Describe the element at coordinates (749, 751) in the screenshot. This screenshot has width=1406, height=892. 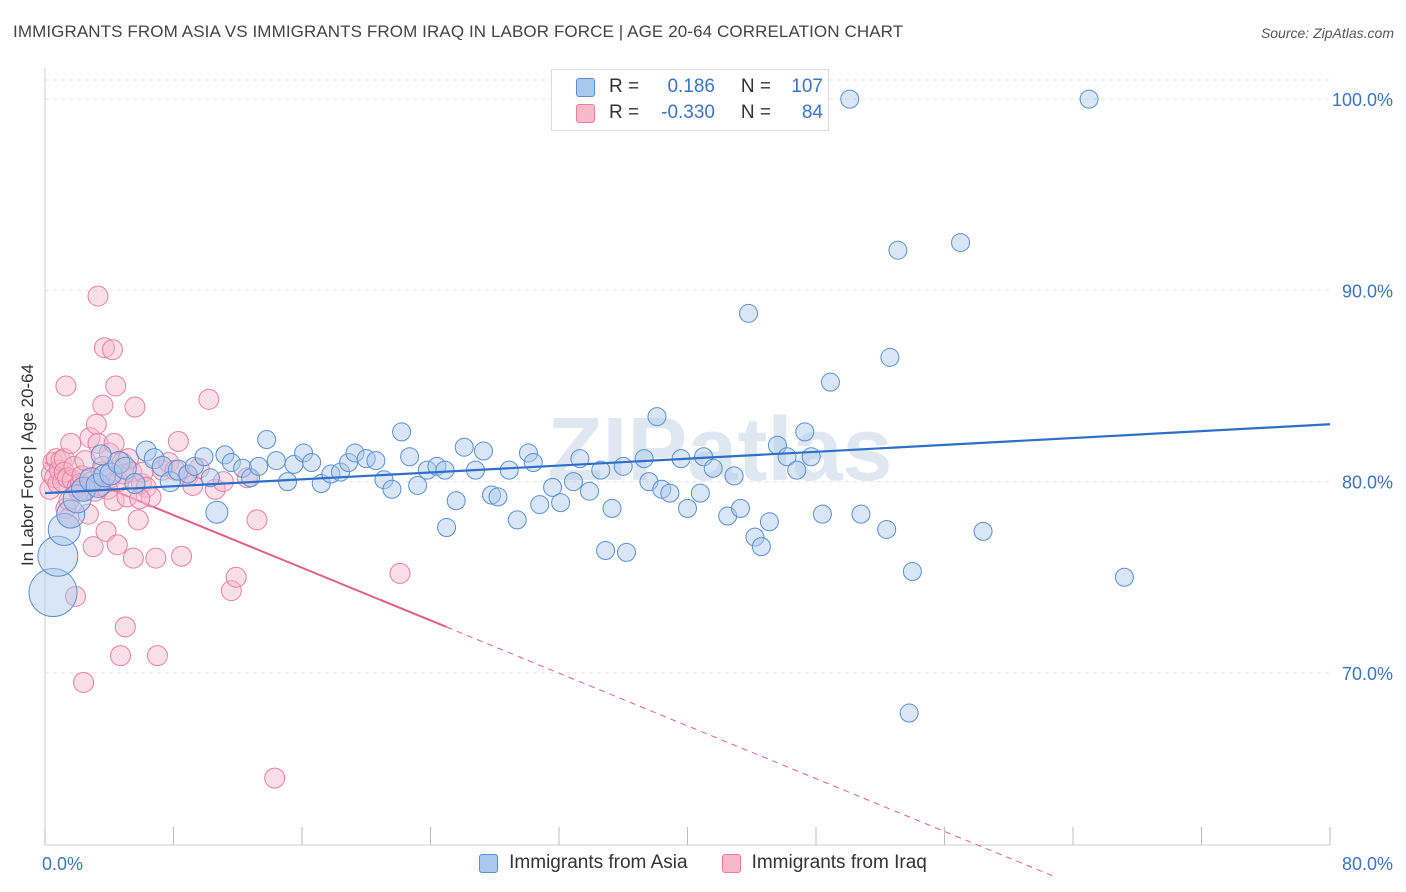
I see `iraq-trend-extension` at that location.